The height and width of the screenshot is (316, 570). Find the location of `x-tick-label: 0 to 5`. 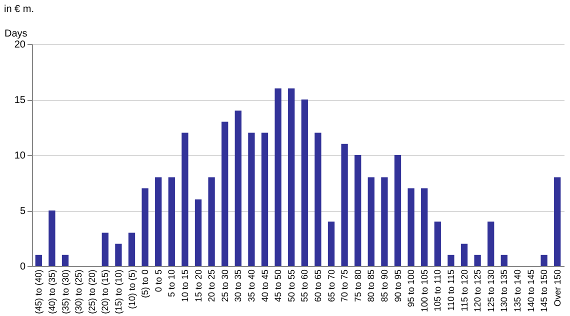

x-tick-label: 0 to 5 is located at coordinates (158, 281).